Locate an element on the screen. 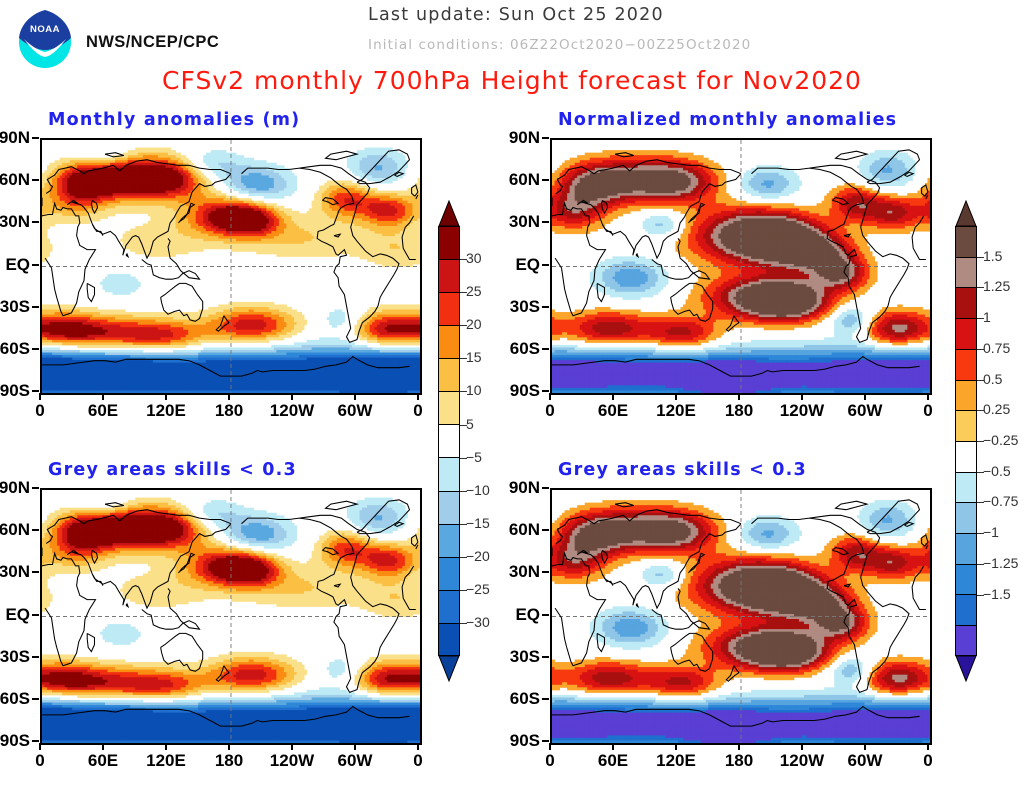 The height and width of the screenshot is (791, 1024). y-axis-label-bottom-right-6: 90S is located at coordinates (514, 741).